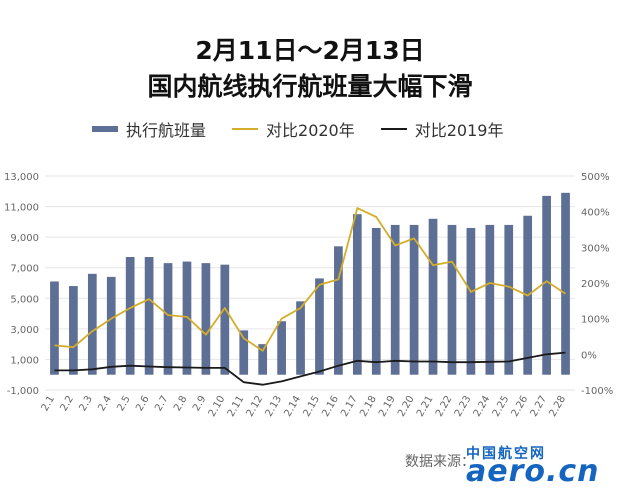  Describe the element at coordinates (199, 403) in the screenshot. I see `x-axis-tick-label: 2.9` at that location.